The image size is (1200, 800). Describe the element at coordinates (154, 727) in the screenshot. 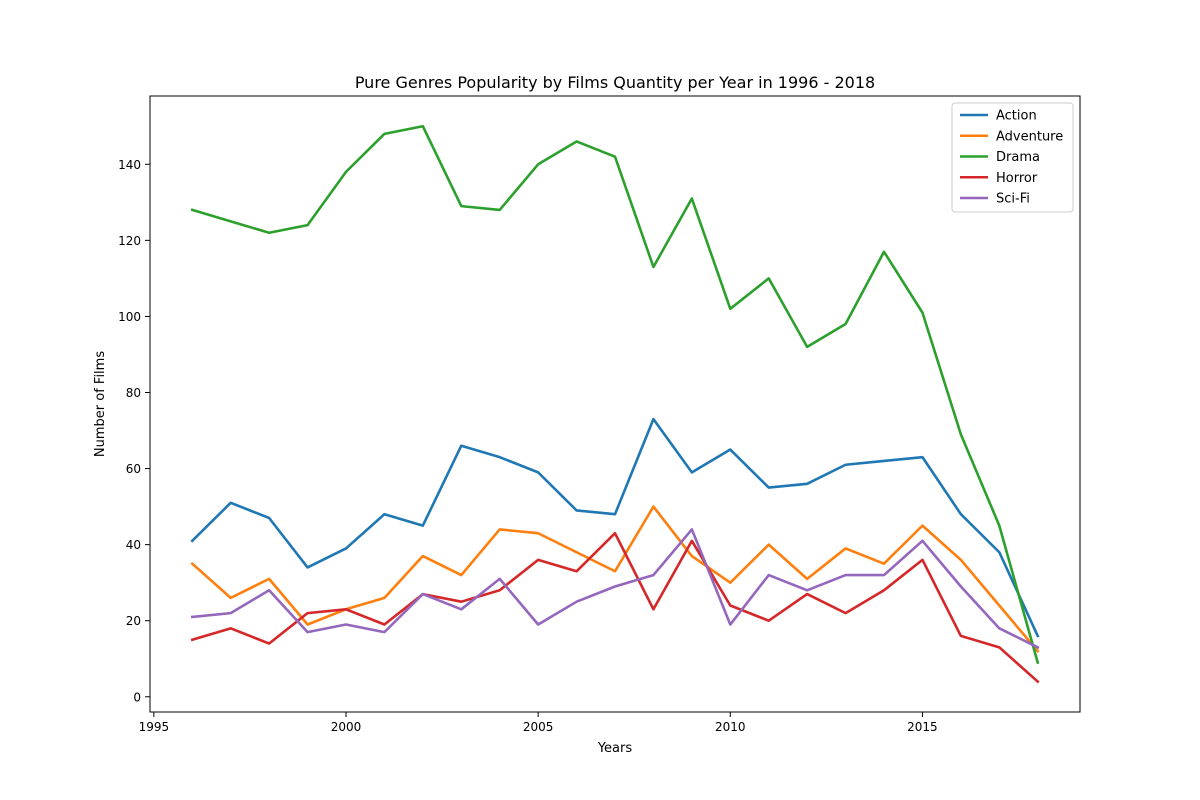

I see `x-tick-label: 1995` at that location.